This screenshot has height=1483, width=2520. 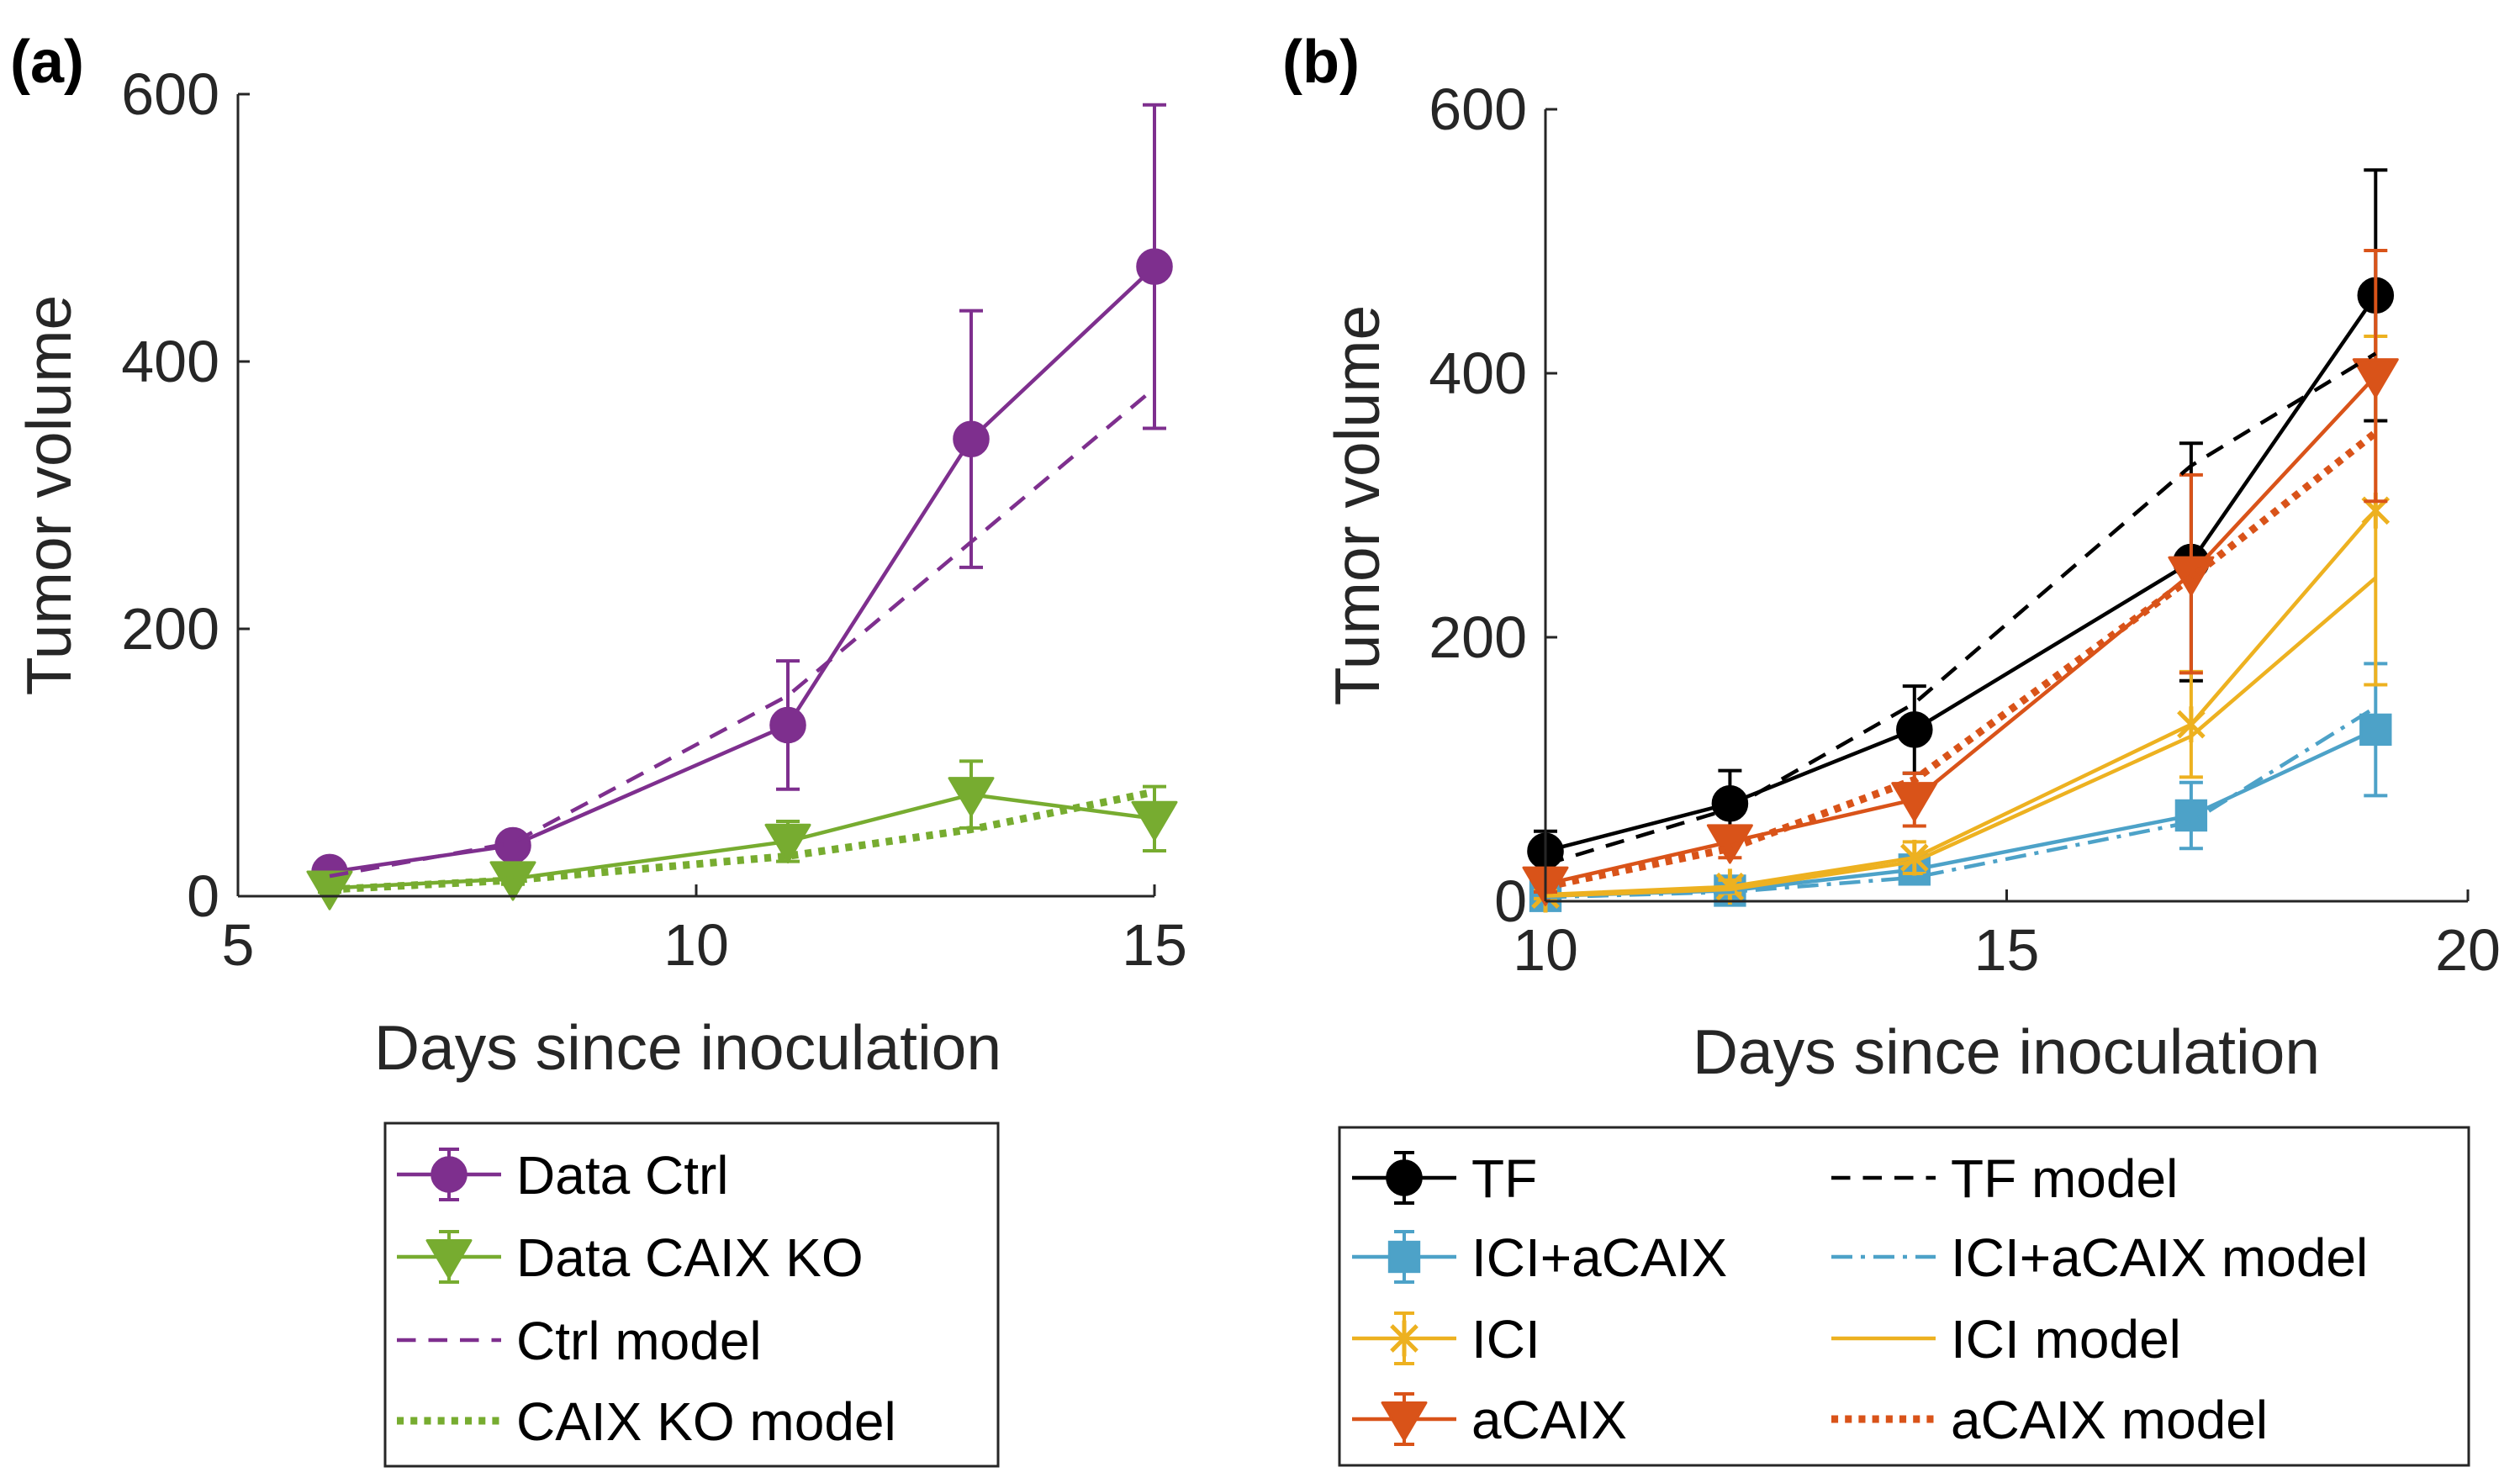 What do you see at coordinates (2007, 950) in the screenshot?
I see `panel-b-x-tick-label: 15` at bounding box center [2007, 950].